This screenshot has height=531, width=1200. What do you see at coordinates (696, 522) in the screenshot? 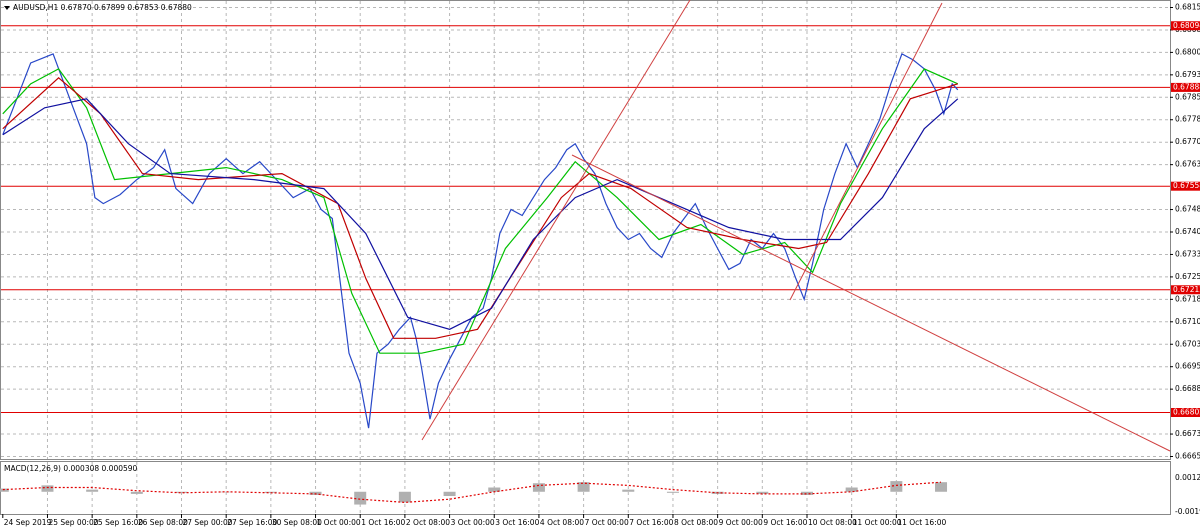
I see `x-tick-label: 8 Oct 08:00` at bounding box center [696, 522].